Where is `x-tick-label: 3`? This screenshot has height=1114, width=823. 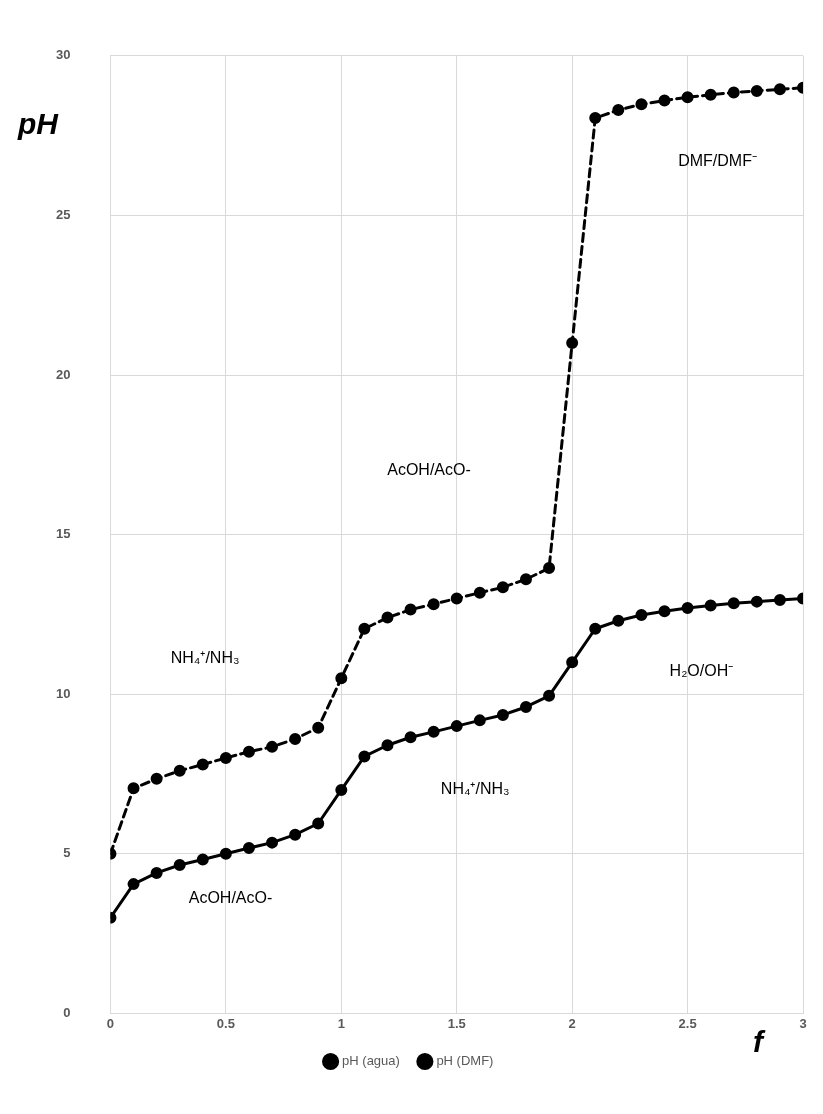 x-tick-label: 3 is located at coordinates (803, 1023).